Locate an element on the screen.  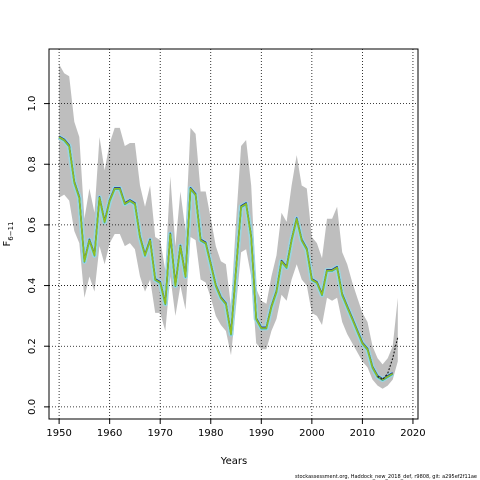
y-axis: 0.0 0.2 0.4 0.6 0.8 1.0 is located at coordinates (38, 255).